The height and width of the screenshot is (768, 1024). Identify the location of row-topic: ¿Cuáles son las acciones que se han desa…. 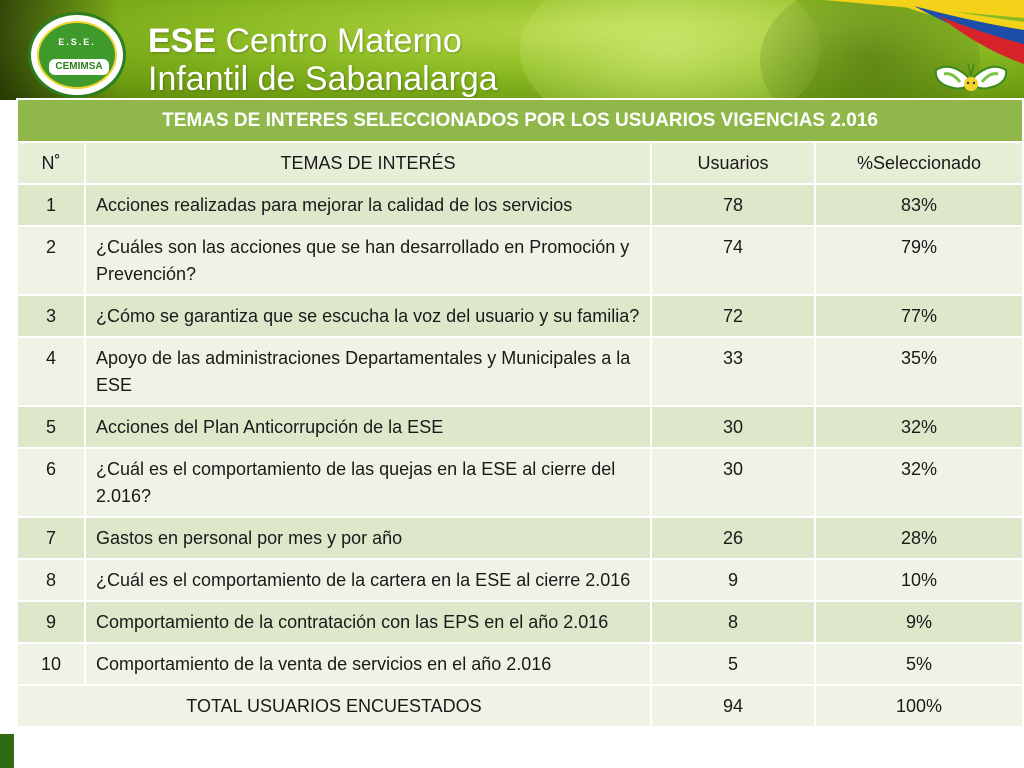
(368, 260).